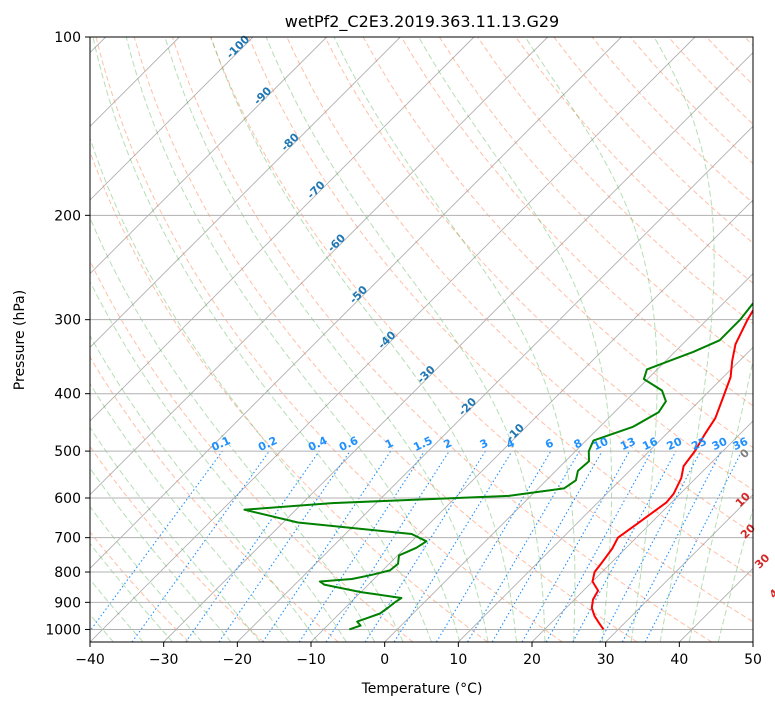 The image size is (775, 708). What do you see at coordinates (601, 444) in the screenshot?
I see `mixing-ratio-label: 10` at bounding box center [601, 444].